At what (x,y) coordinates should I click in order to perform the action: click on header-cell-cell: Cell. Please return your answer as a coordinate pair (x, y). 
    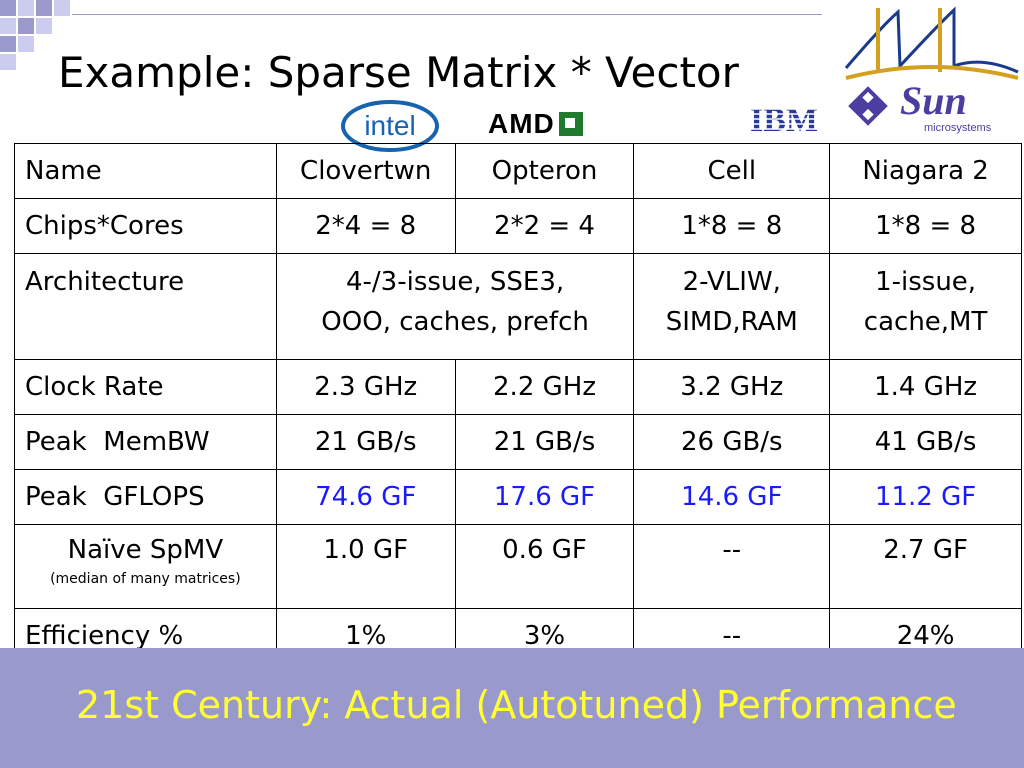
    Looking at the image, I should click on (732, 171).